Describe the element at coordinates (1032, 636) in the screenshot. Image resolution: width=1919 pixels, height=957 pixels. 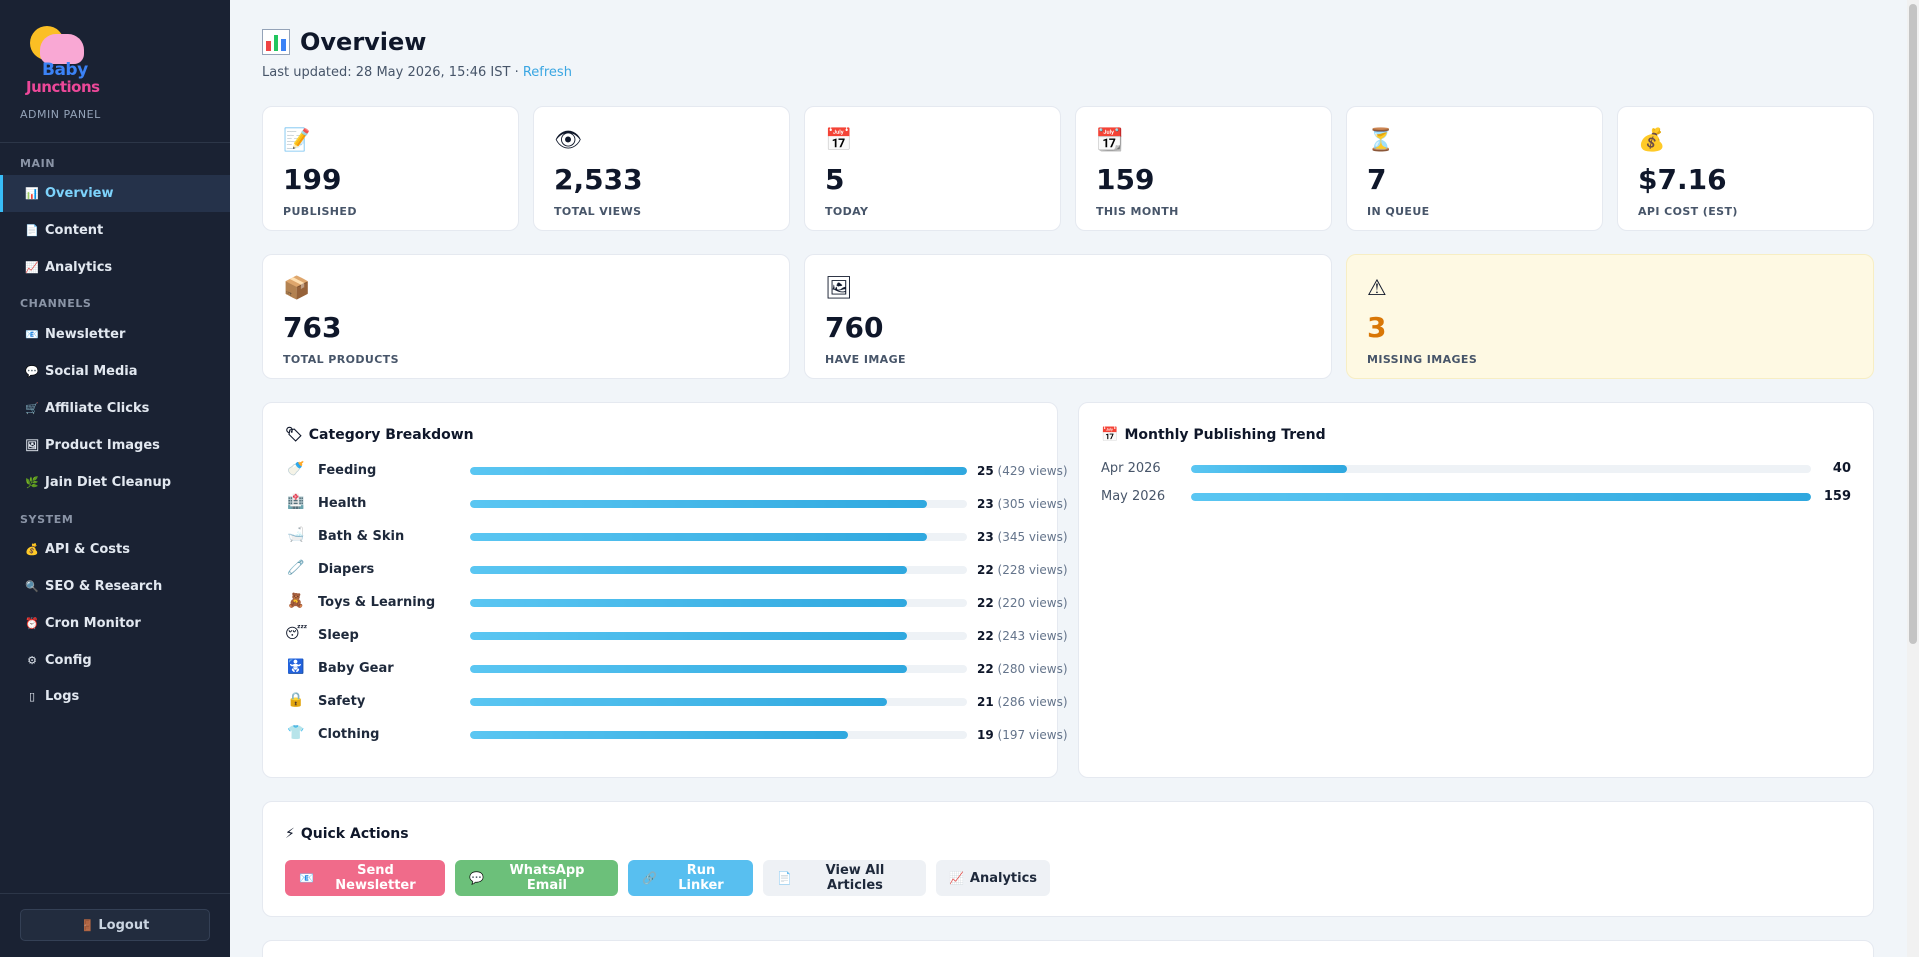
I see `view-count: (243 views)` at that location.